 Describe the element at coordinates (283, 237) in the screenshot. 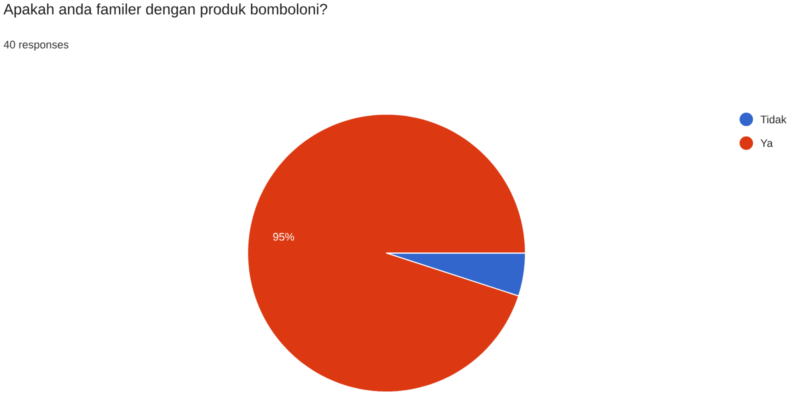

I see `data-label: 95%` at that location.